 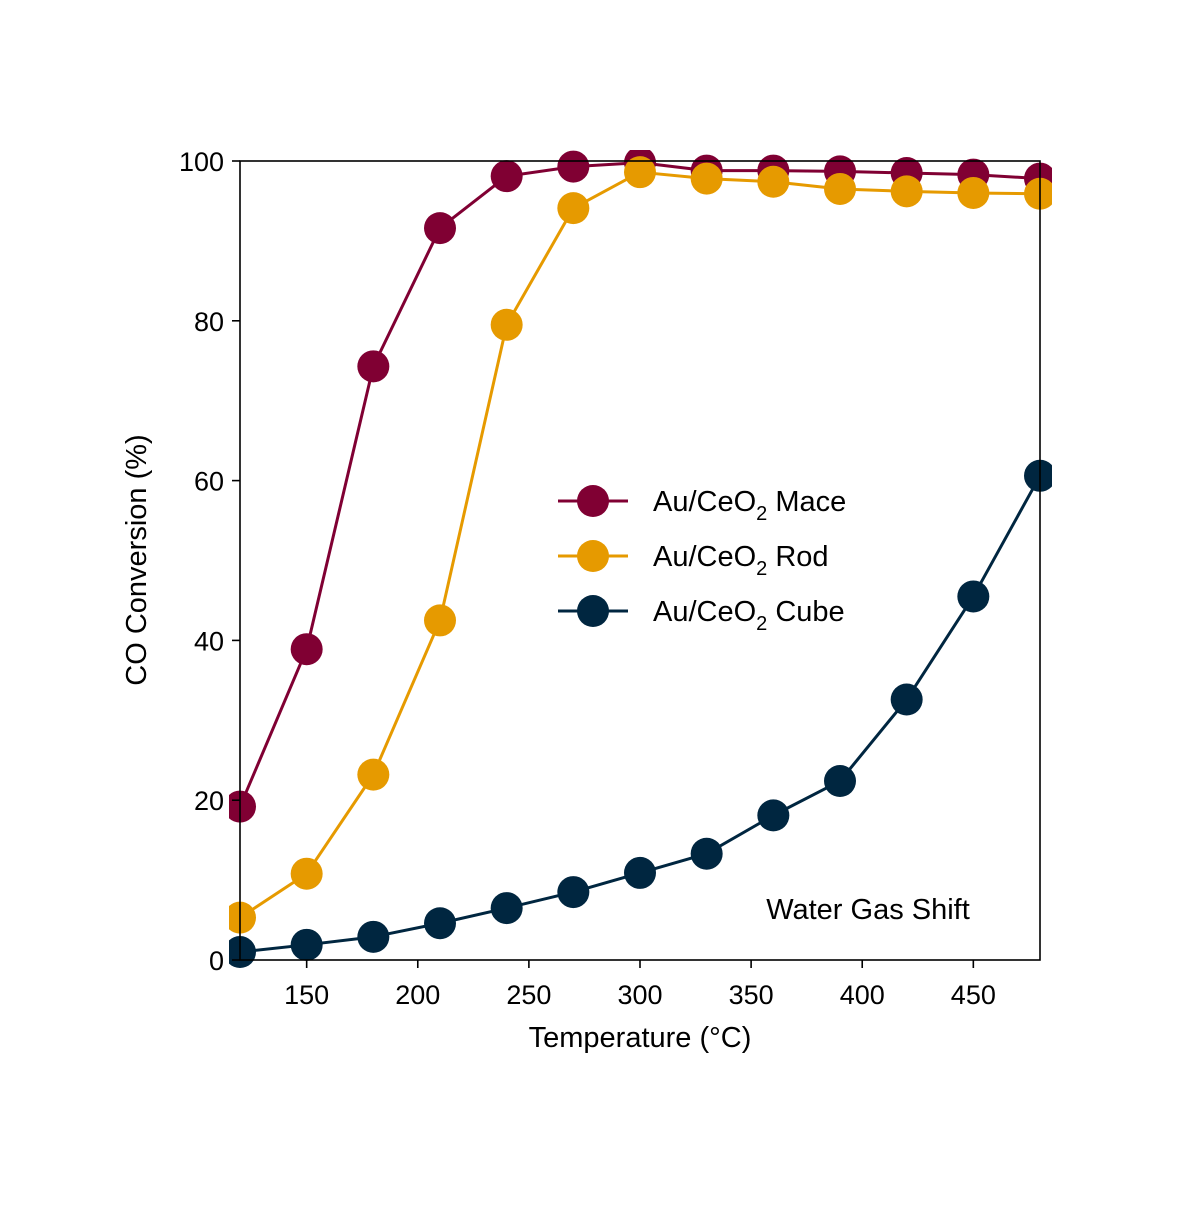 I want to click on legend-label: Au/CeO2 Rod, so click(x=741, y=560).